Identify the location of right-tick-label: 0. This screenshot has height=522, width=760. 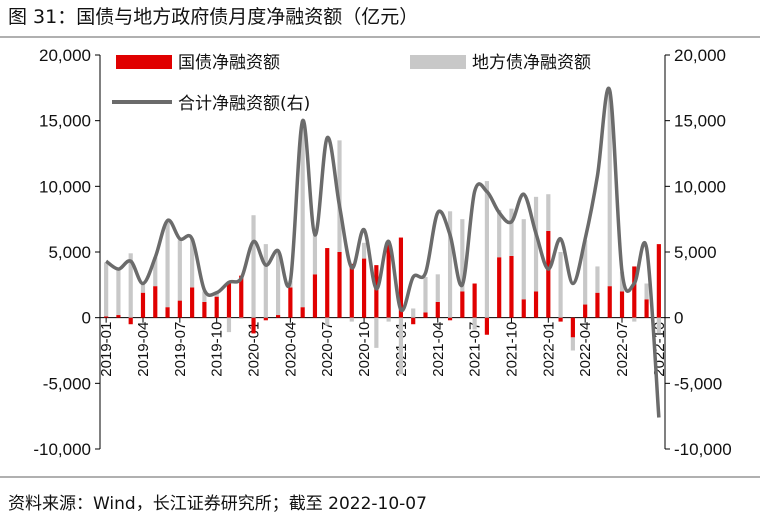
(678, 318).